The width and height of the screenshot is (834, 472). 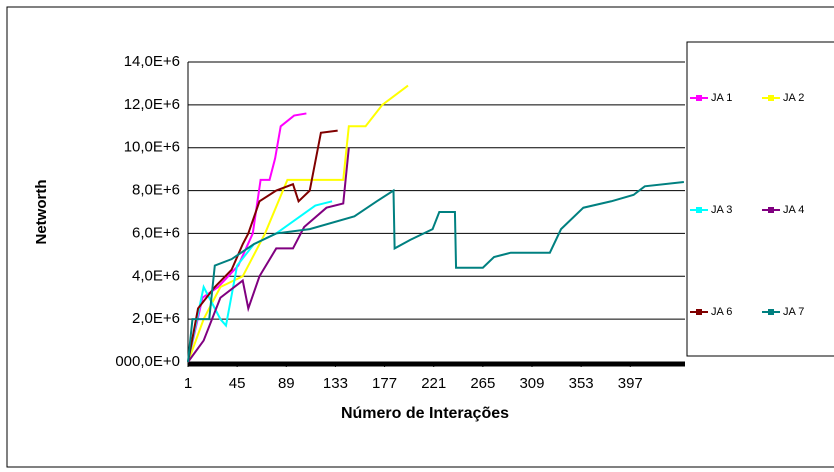 What do you see at coordinates (721, 98) in the screenshot?
I see `legend-label: JA 1` at bounding box center [721, 98].